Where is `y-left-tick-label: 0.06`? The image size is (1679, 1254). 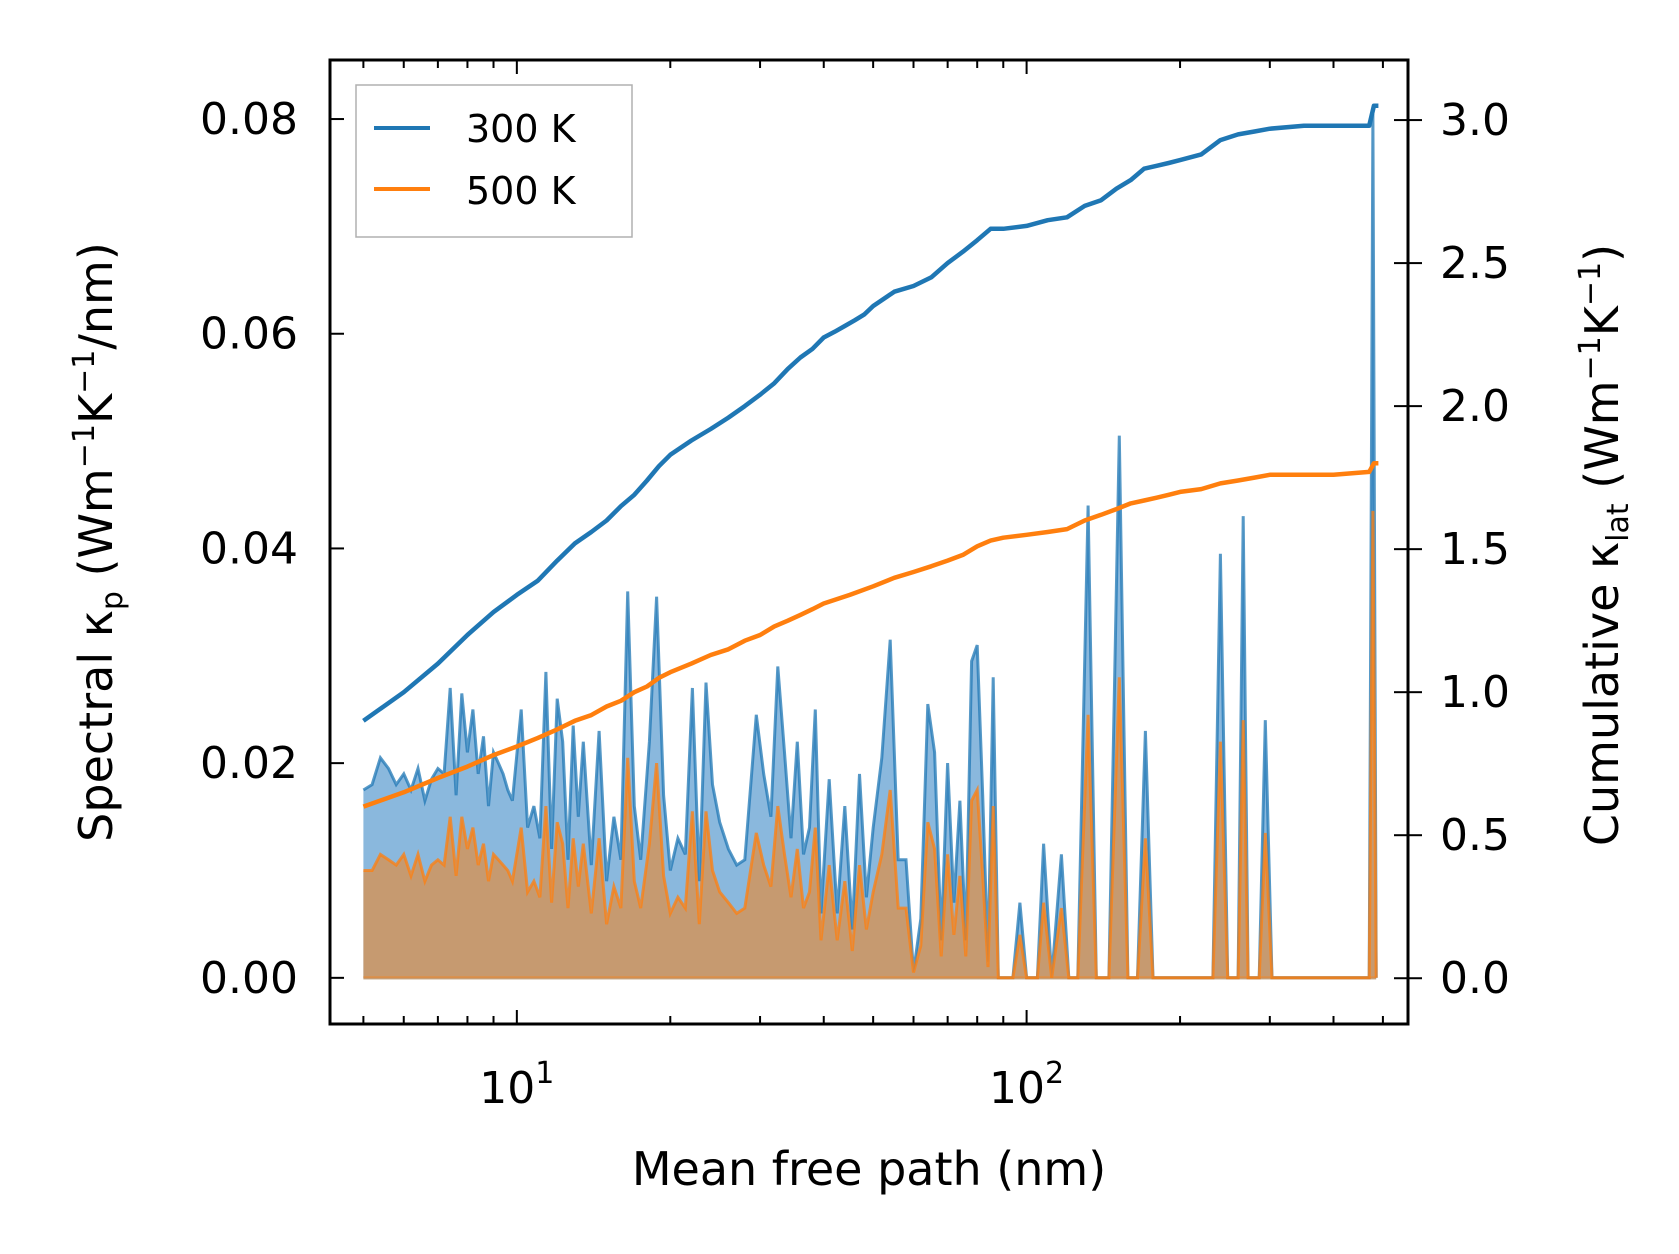
y-left-tick-label: 0.06 is located at coordinates (249, 334).